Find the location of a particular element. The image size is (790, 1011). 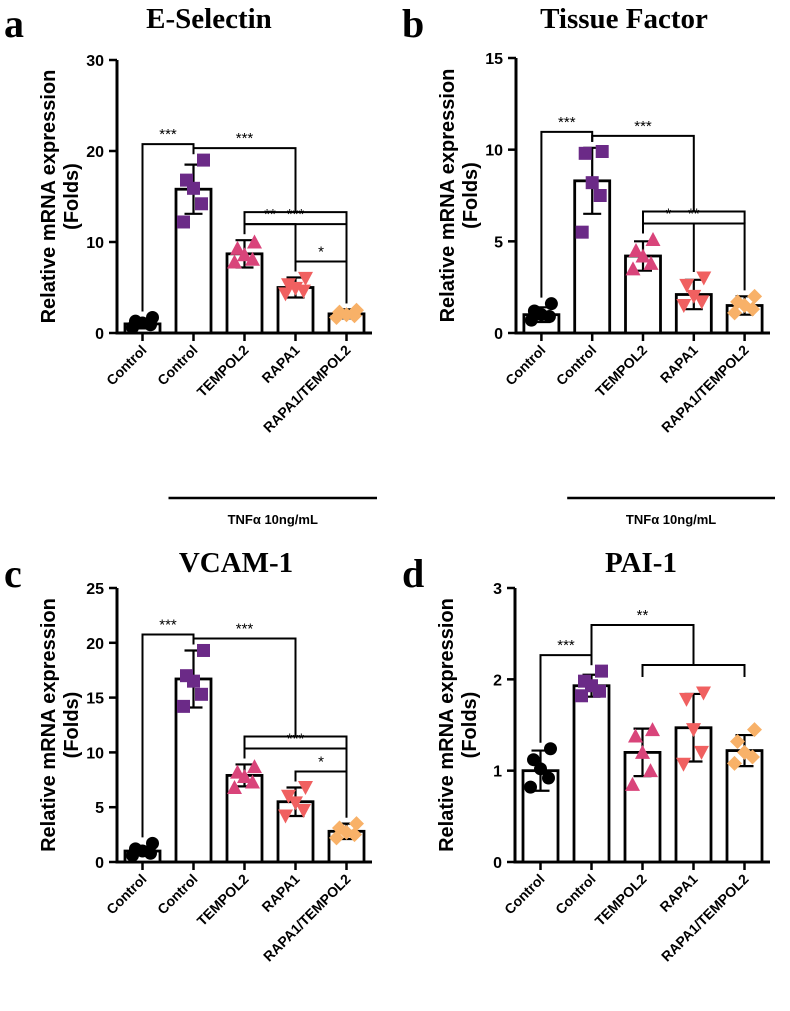

y-tick-label: 25 is located at coordinates (95, 589).